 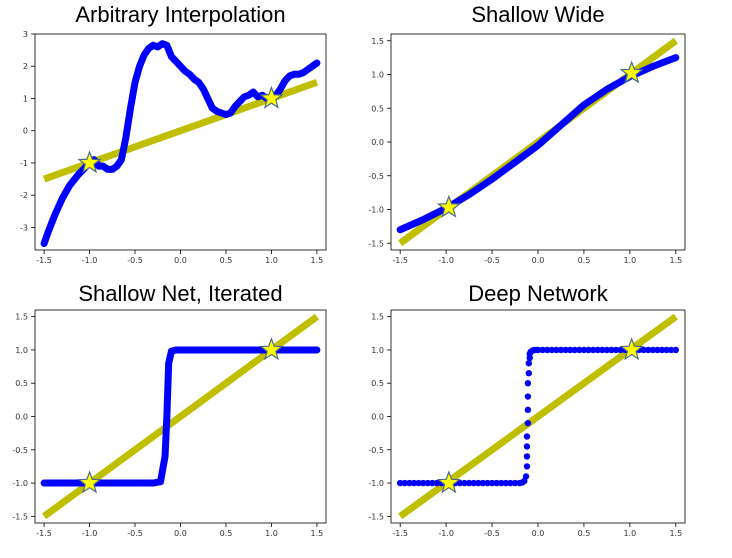 I want to click on subplot-title: Deep Network, so click(x=538, y=293).